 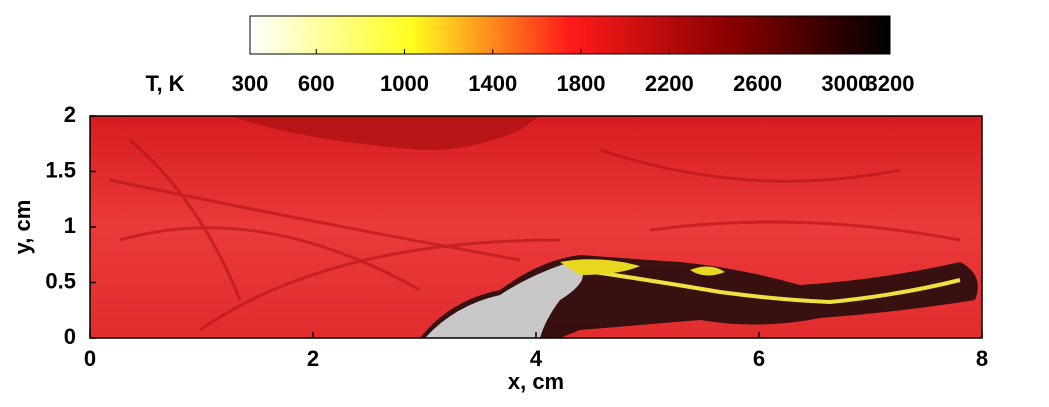 What do you see at coordinates (581, 83) in the screenshot?
I see `colorbar-tick-label: 1800` at bounding box center [581, 83].